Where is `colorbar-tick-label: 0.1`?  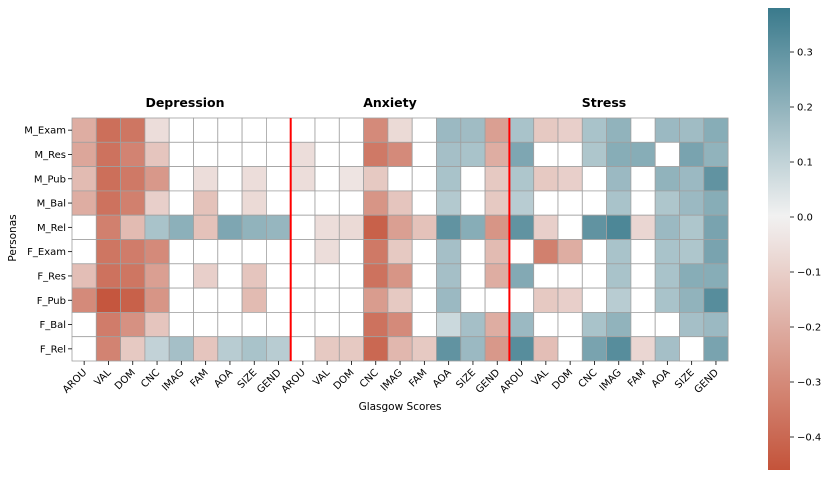
colorbar-tick-label: 0.1 is located at coordinates (805, 163).